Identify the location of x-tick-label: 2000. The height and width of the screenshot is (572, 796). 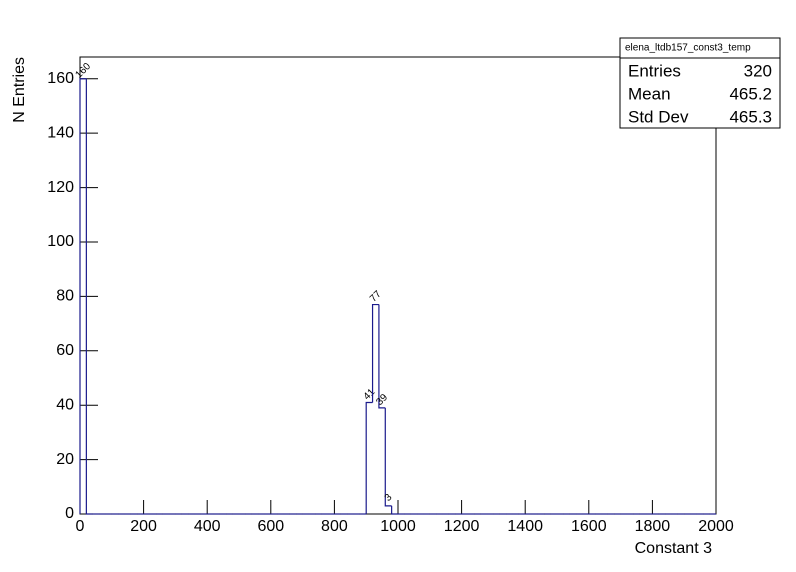
(716, 526).